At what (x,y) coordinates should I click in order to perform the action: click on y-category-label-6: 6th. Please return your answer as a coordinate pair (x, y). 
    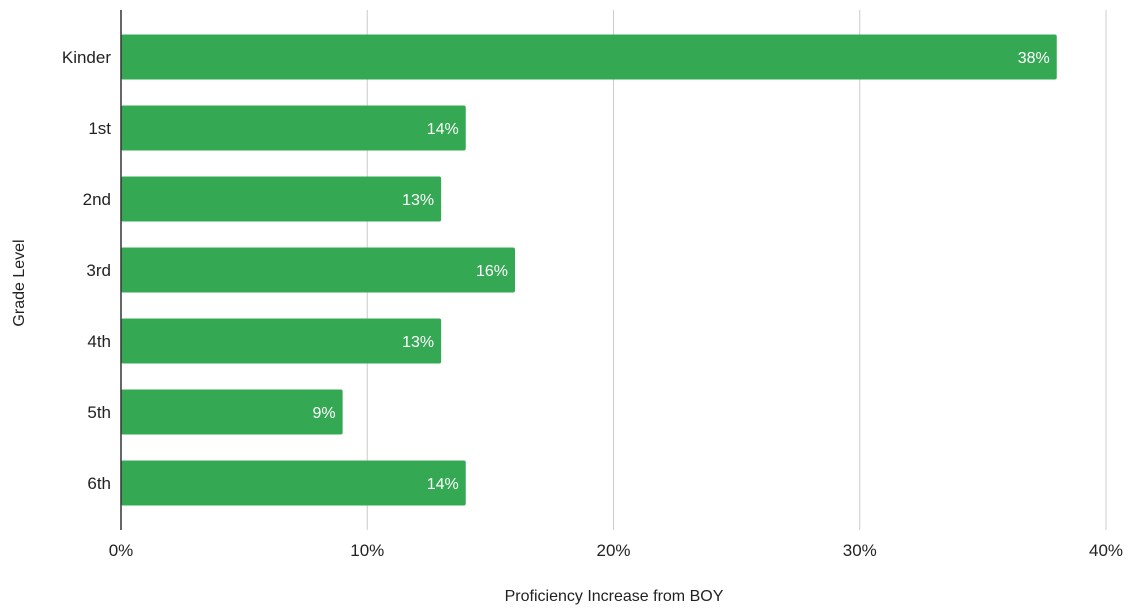
    Looking at the image, I should click on (99, 483).